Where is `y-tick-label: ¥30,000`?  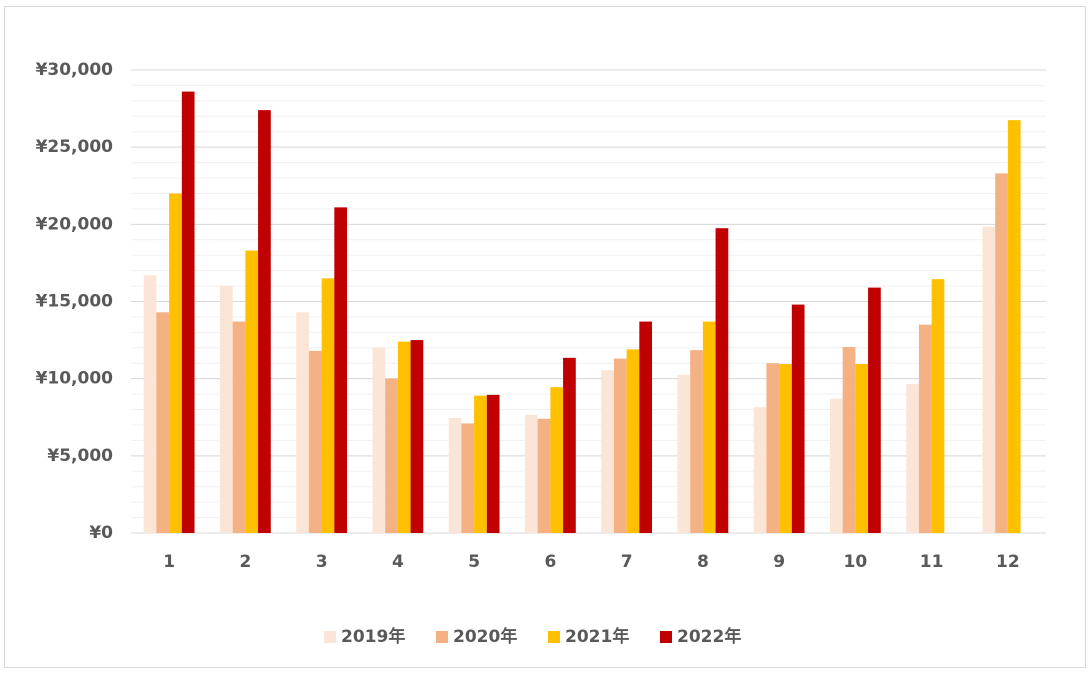 y-tick-label: ¥30,000 is located at coordinates (75, 70).